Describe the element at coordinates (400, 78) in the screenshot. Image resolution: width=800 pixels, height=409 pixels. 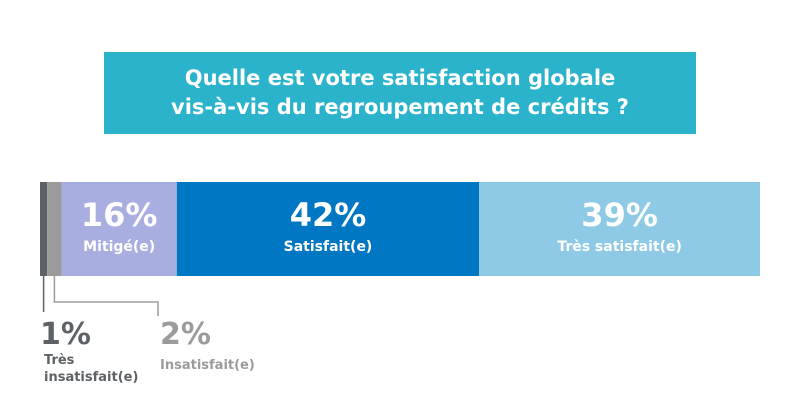
I see `title-line-1: Quelle est votre satisfaction globale` at that location.